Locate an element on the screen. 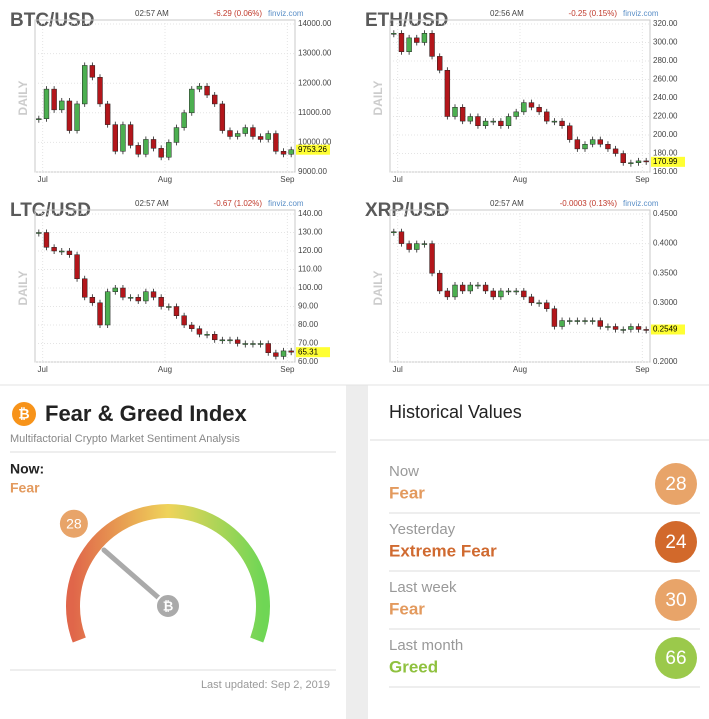  source: finviz.com is located at coordinates (641, 203).